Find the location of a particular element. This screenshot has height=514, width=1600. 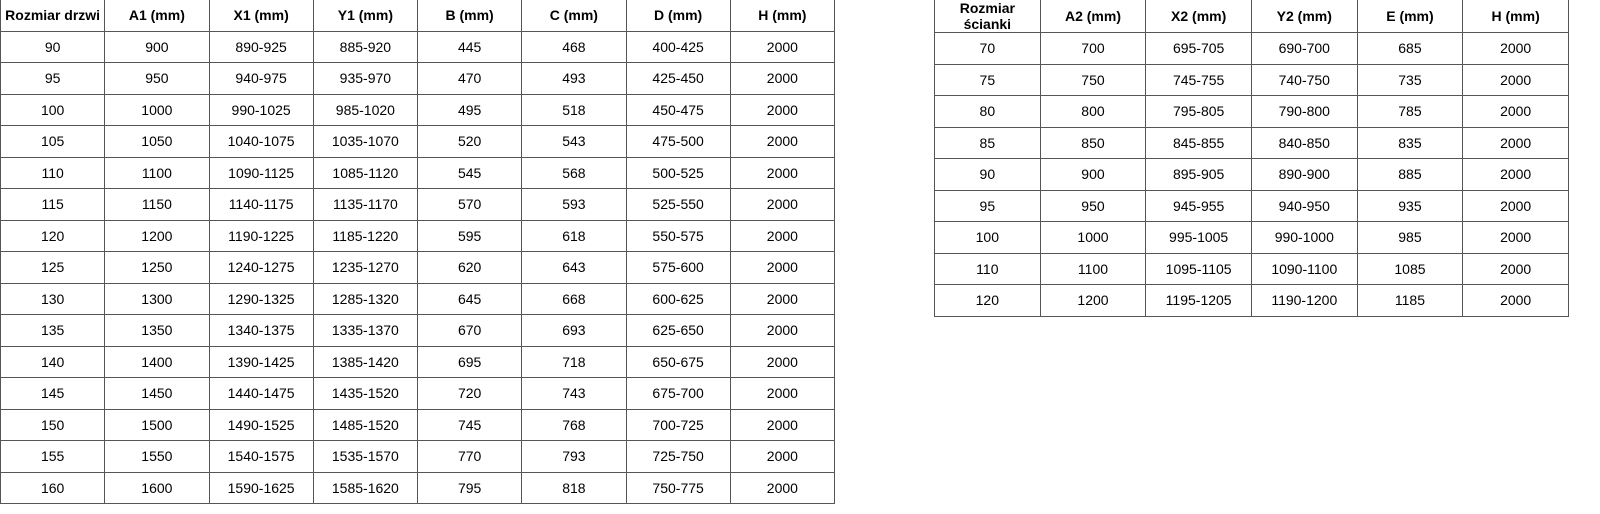

table-cell: 470 is located at coordinates (469, 78).